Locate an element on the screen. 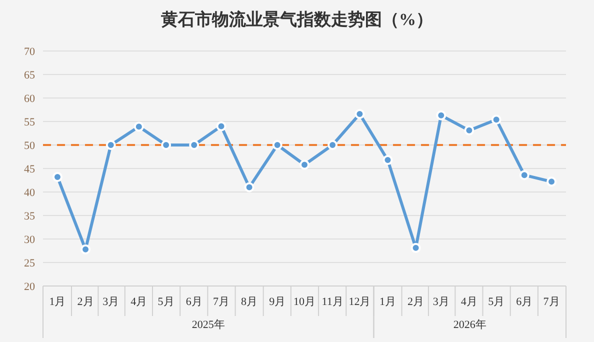 Image resolution: width=594 pixels, height=342 pixels. y-tick-label: 70 is located at coordinates (30, 52).